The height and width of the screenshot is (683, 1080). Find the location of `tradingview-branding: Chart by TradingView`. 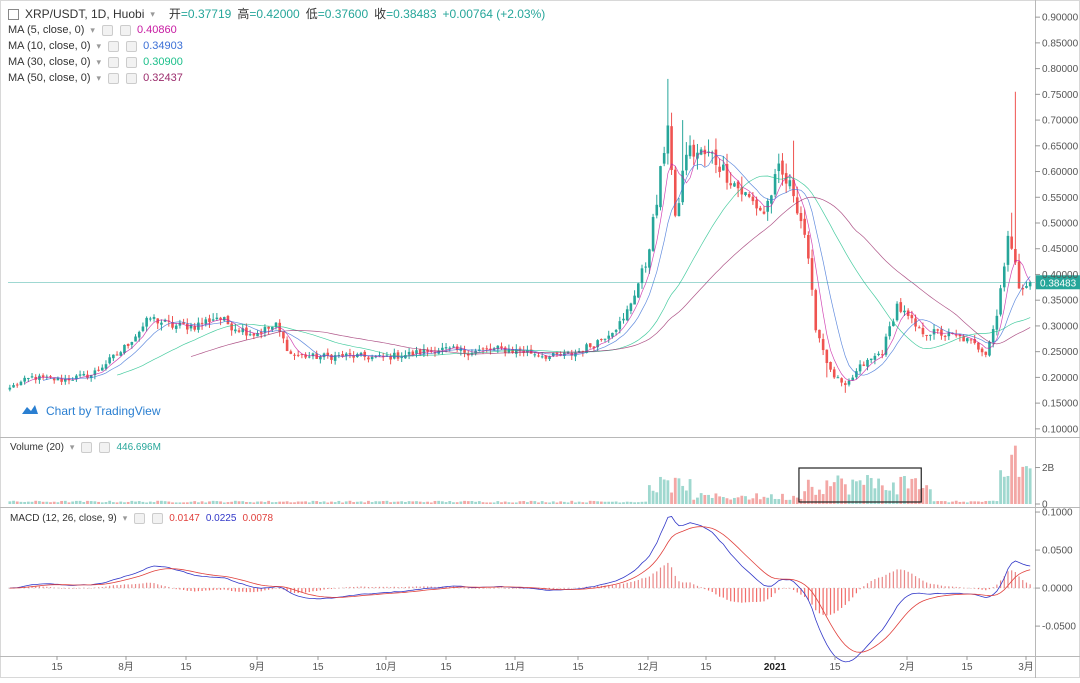

tradingview-branding: Chart by TradingView is located at coordinates (90, 410).